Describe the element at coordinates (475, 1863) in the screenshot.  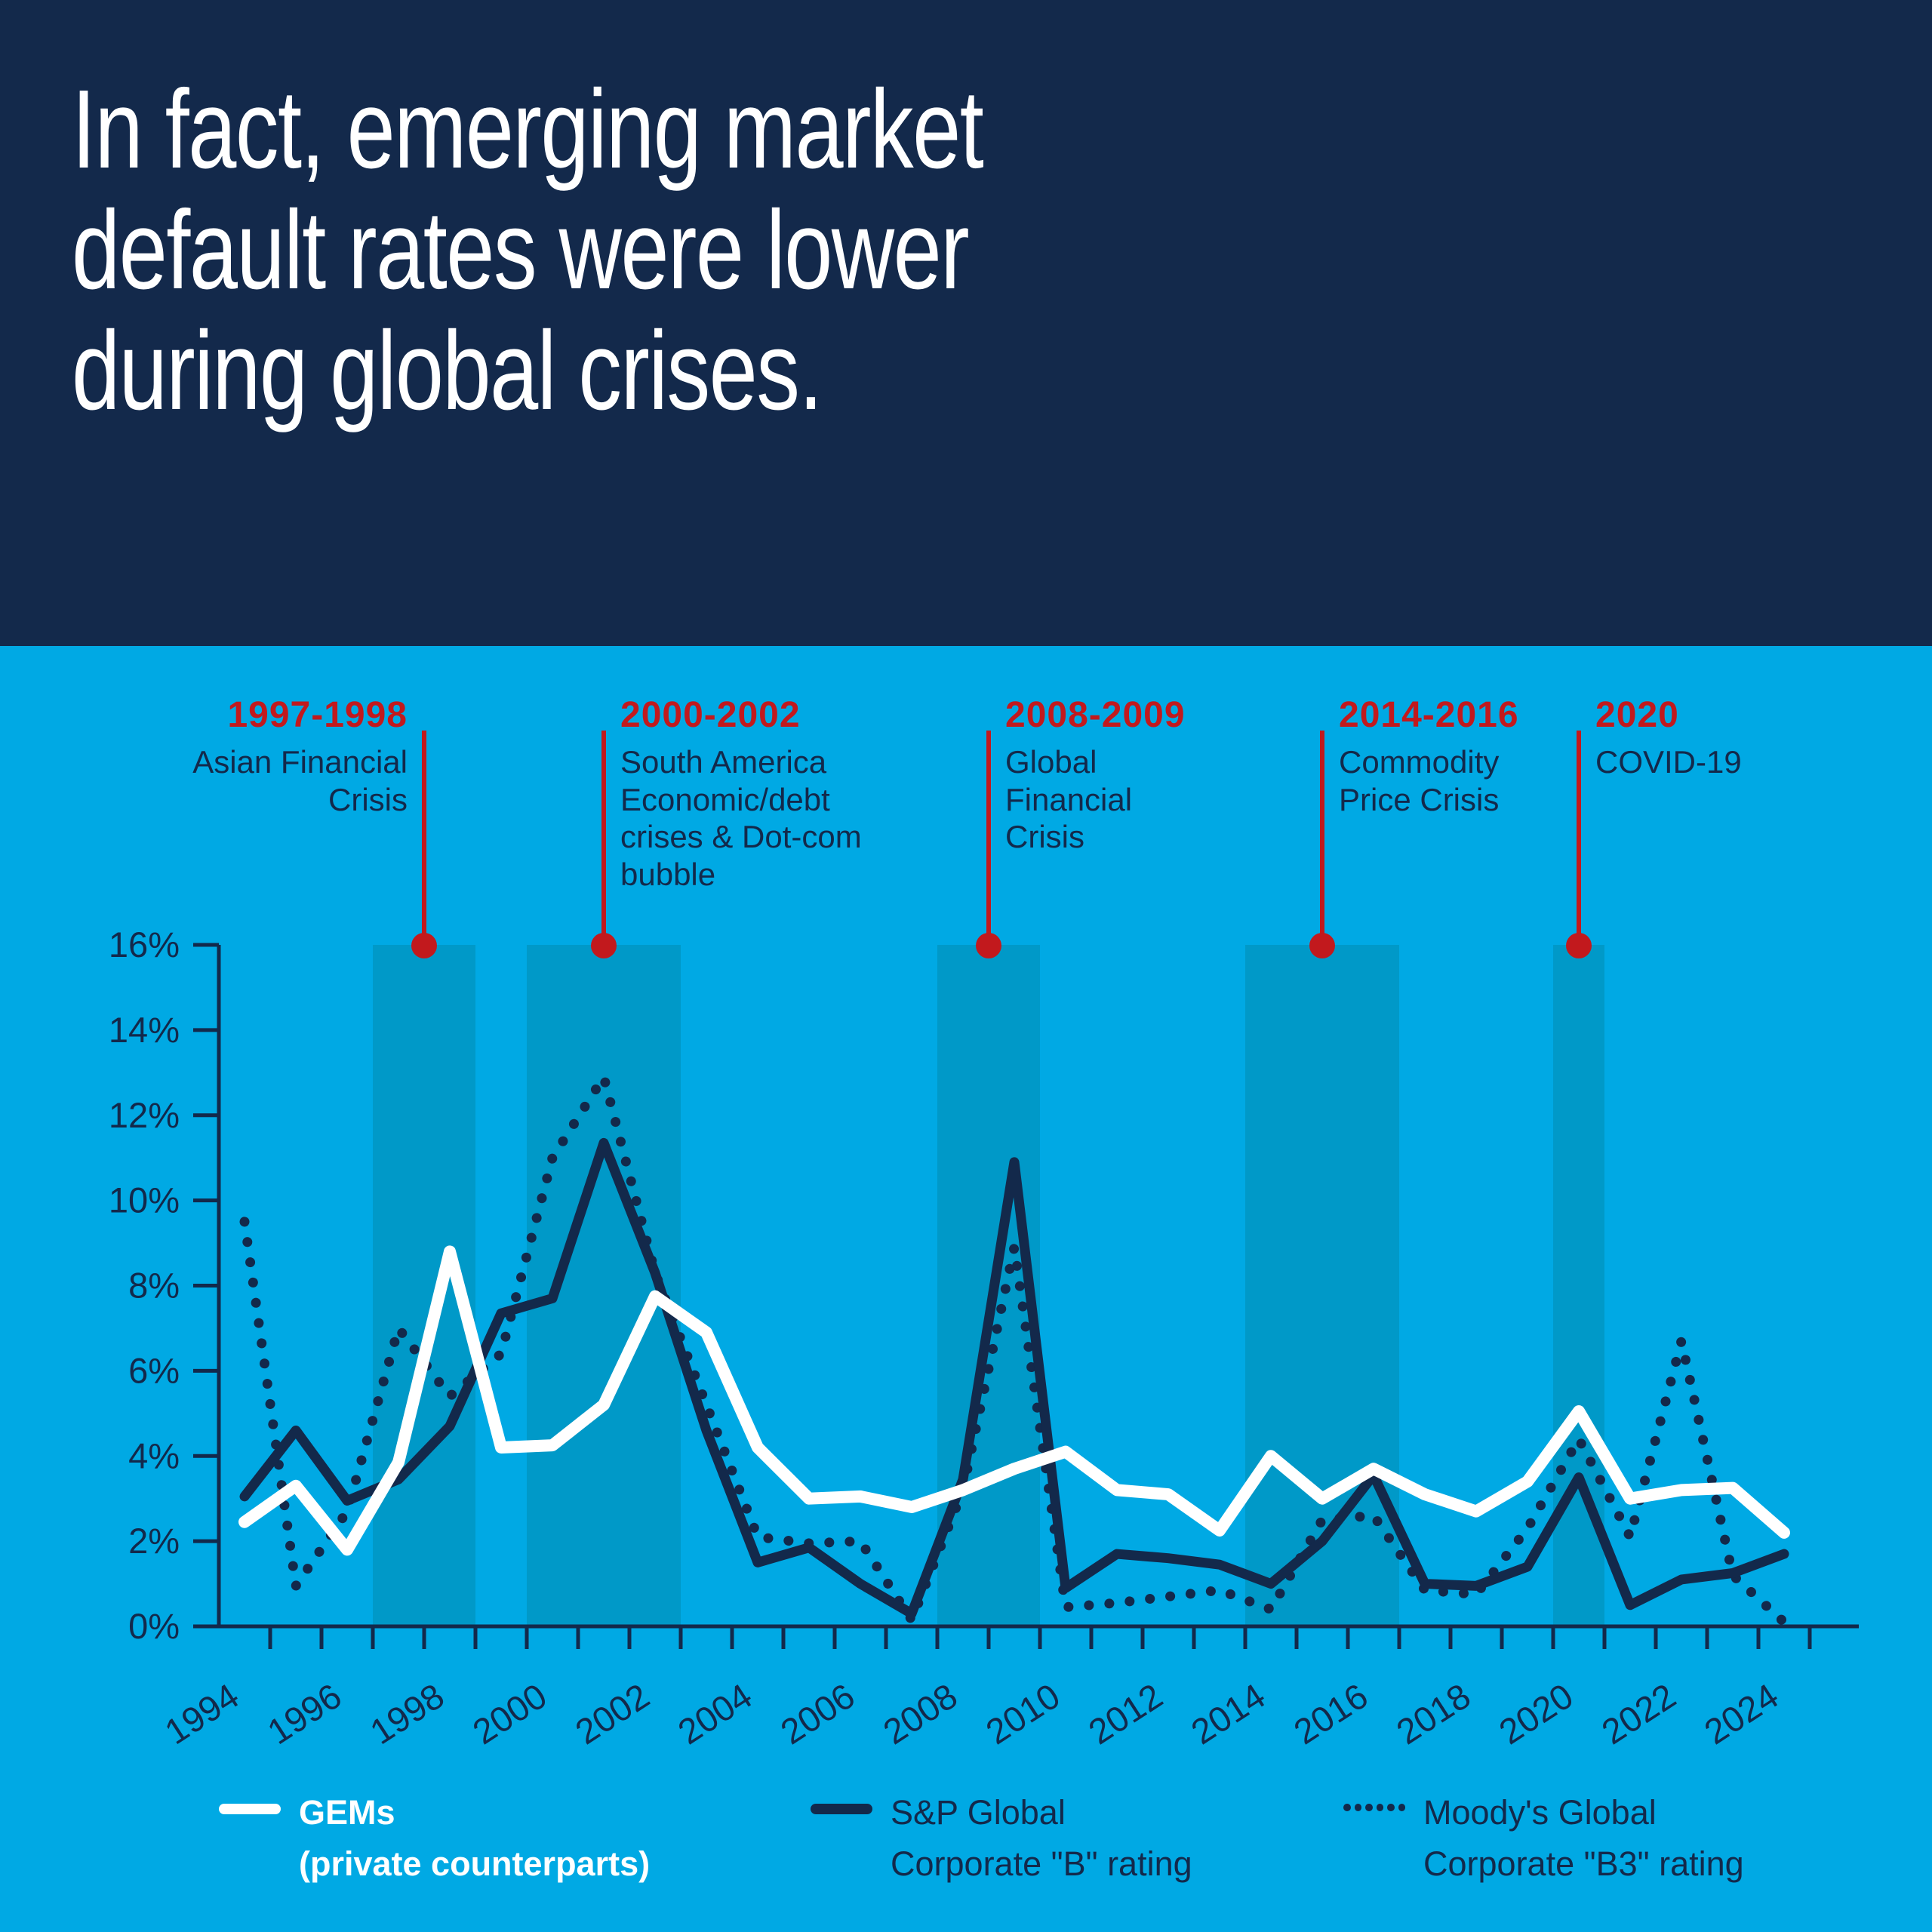
I see `legend-line2: (private counterparts)` at that location.